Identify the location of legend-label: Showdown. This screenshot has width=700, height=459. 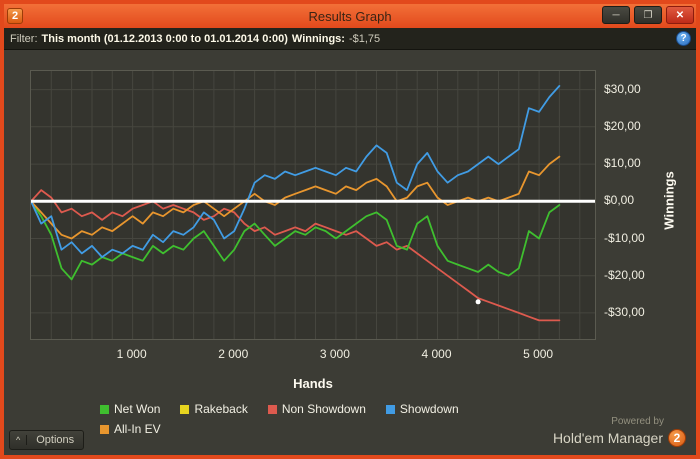
(429, 409).